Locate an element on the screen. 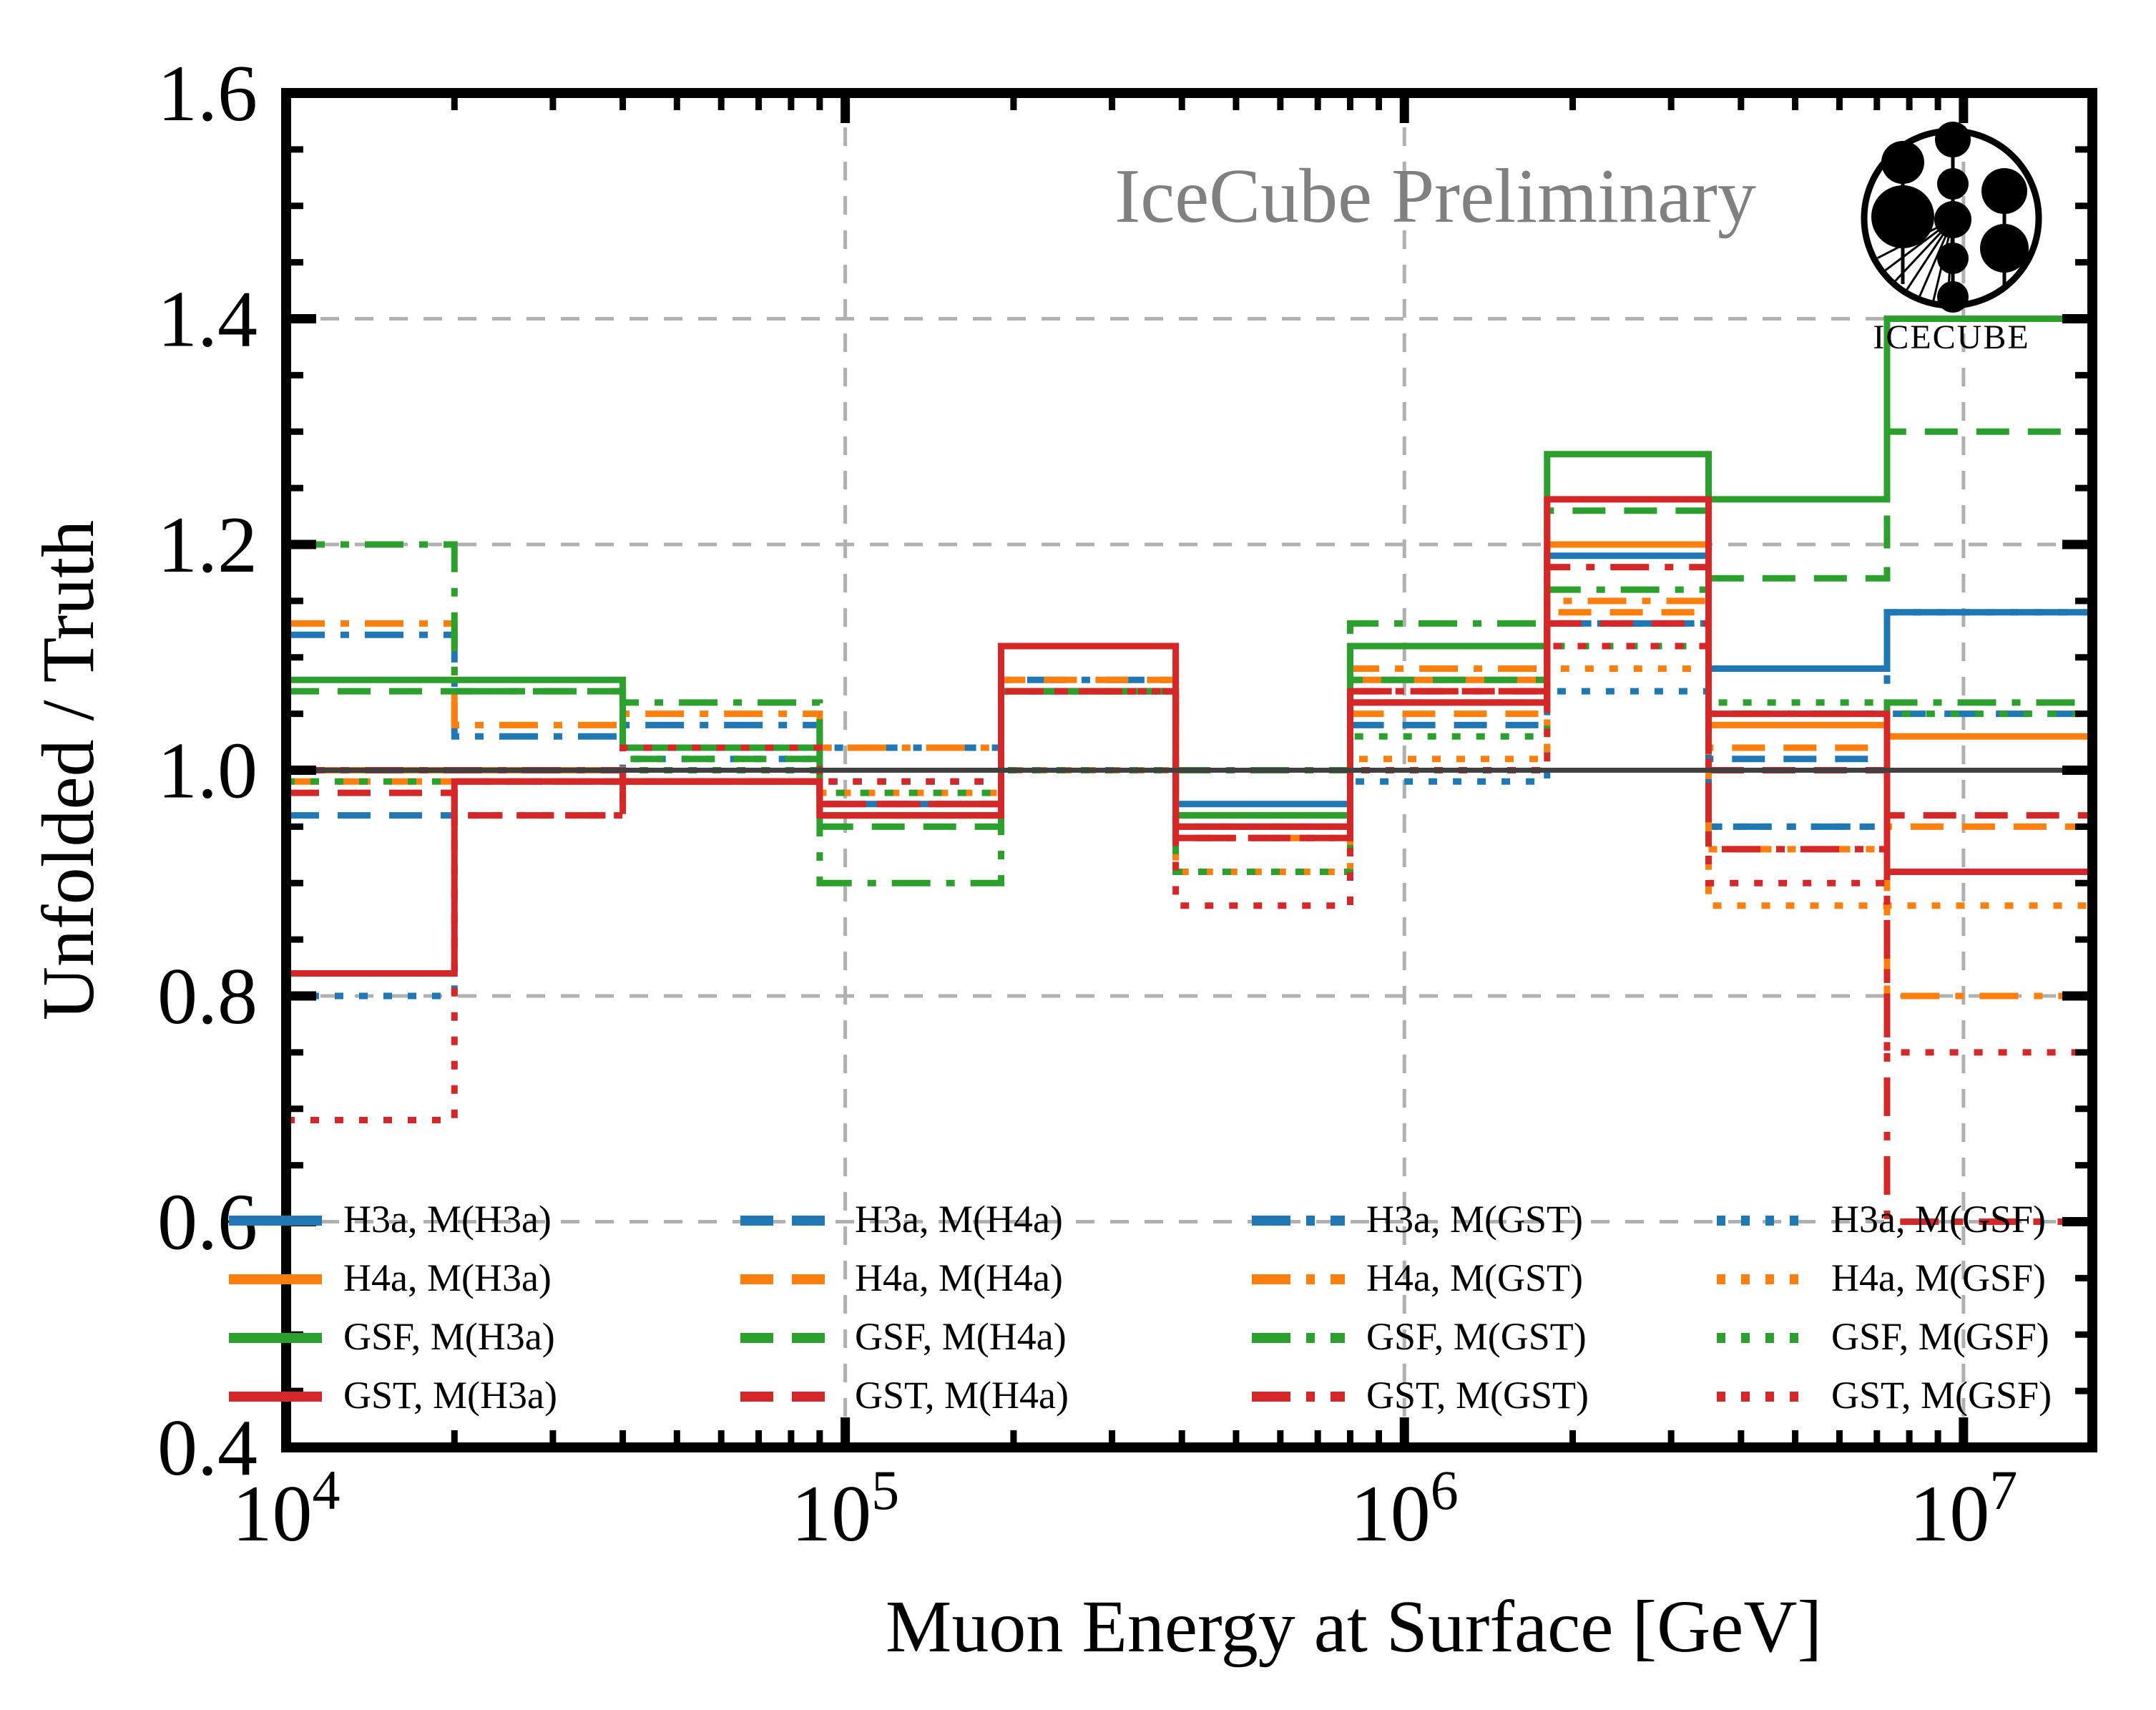 This screenshot has height=1710, width=2156. legend-entry: H4a, M(H4a) is located at coordinates (902, 1277).